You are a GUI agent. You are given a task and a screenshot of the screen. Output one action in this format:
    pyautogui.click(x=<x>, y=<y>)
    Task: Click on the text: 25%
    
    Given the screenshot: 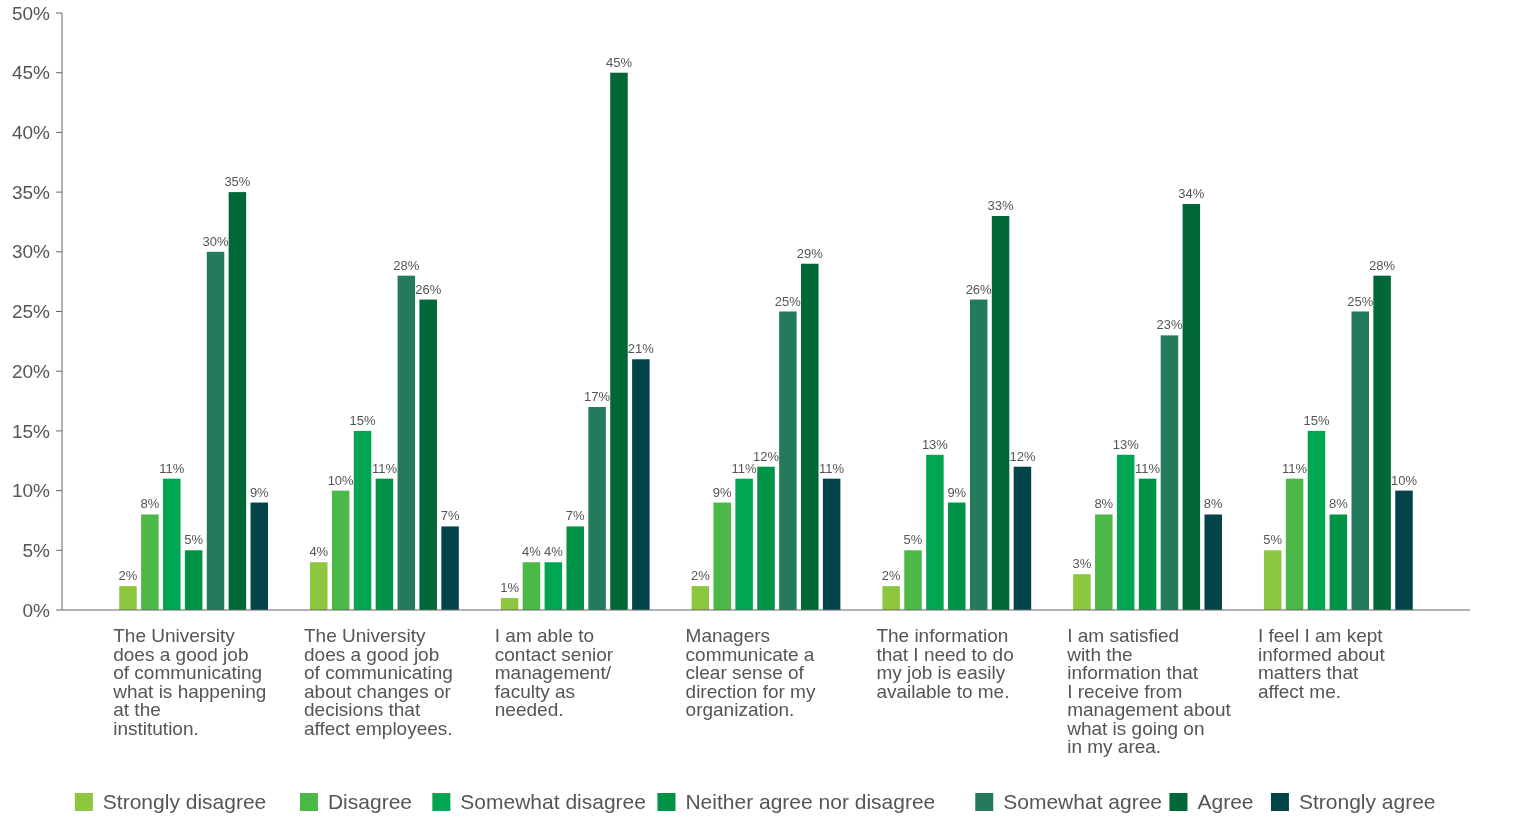 What is the action you would take?
    pyautogui.click(x=787, y=301)
    